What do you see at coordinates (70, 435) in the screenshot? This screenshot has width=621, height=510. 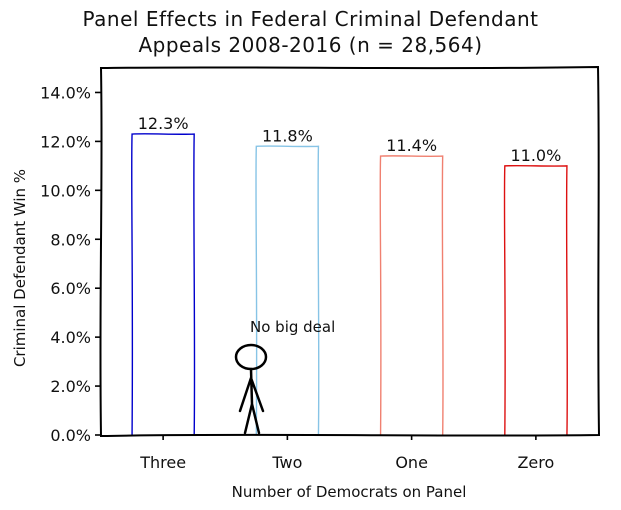 I see `y-tick-label: 0.0%` at bounding box center [70, 435].